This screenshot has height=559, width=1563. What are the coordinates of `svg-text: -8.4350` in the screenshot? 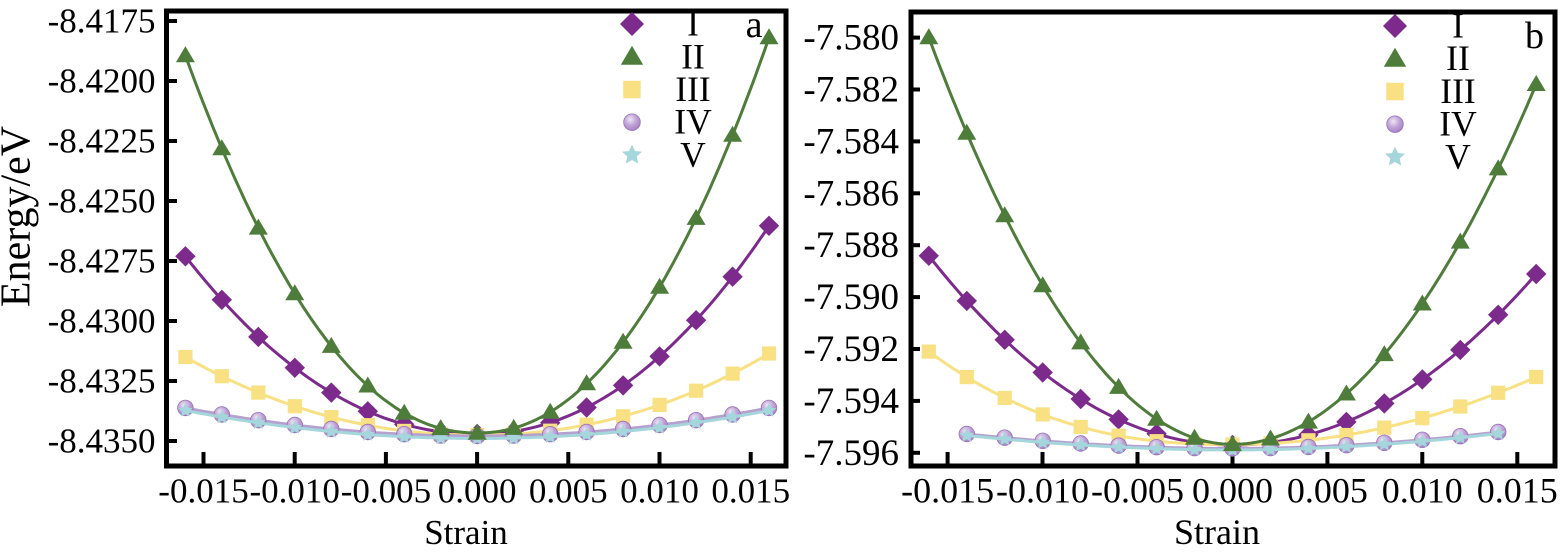 It's located at (102, 441).